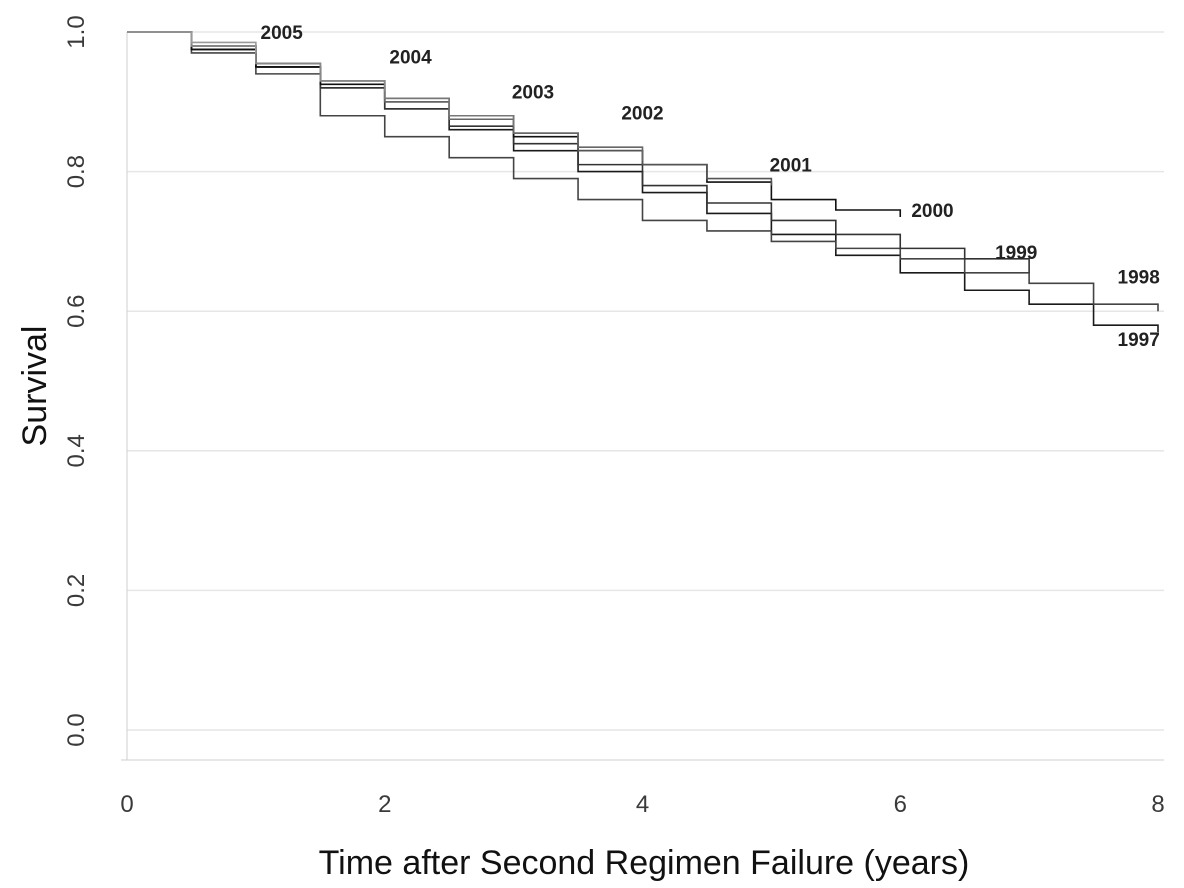  What do you see at coordinates (1139, 277) in the screenshot?
I see `series-label-1998: 1998` at bounding box center [1139, 277].